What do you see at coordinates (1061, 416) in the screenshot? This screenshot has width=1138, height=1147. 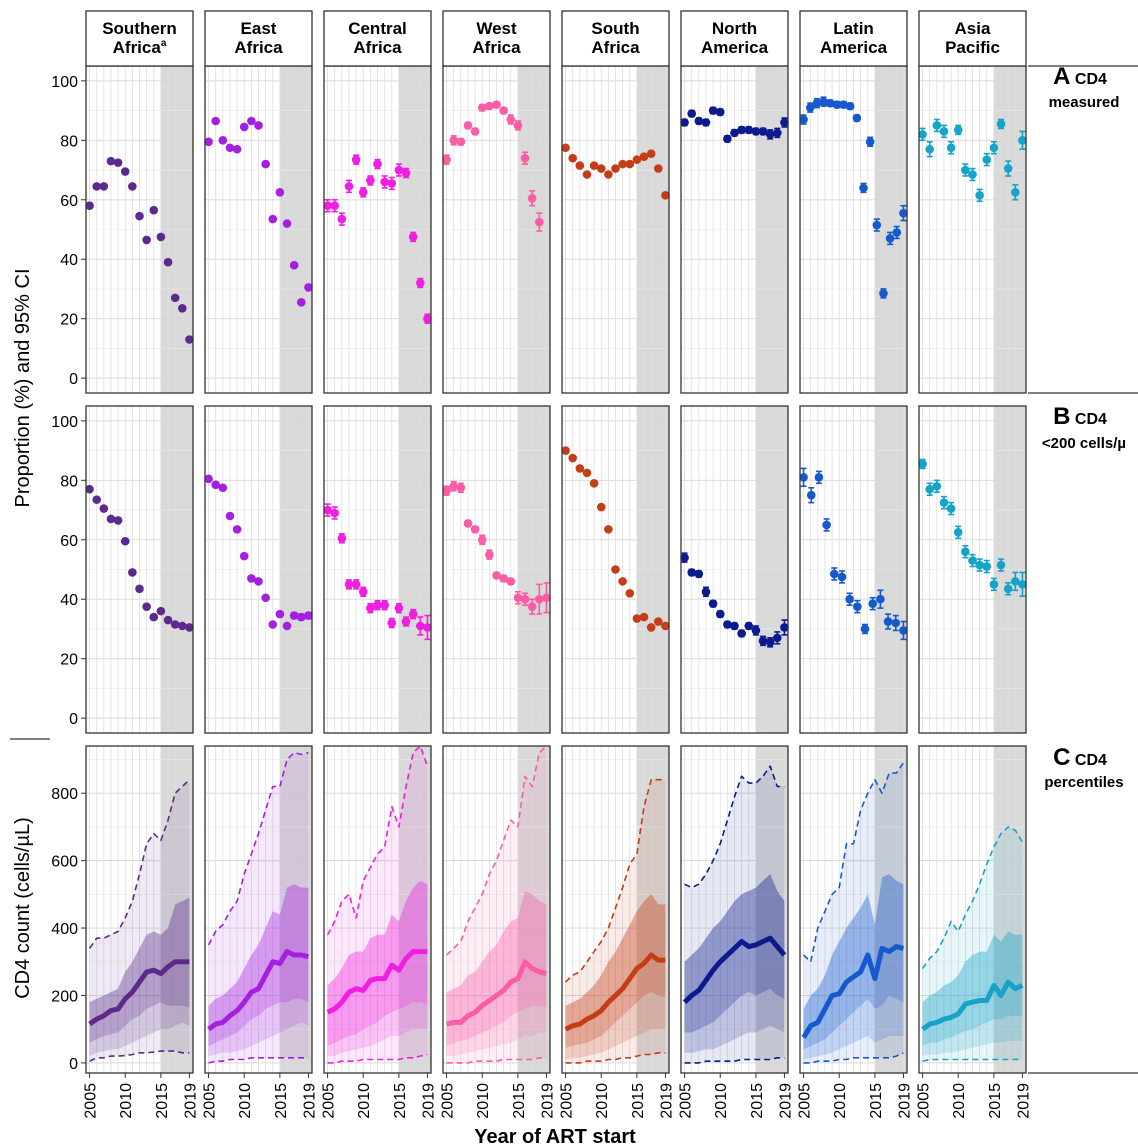 I see `row-label-letter: B` at bounding box center [1061, 416].